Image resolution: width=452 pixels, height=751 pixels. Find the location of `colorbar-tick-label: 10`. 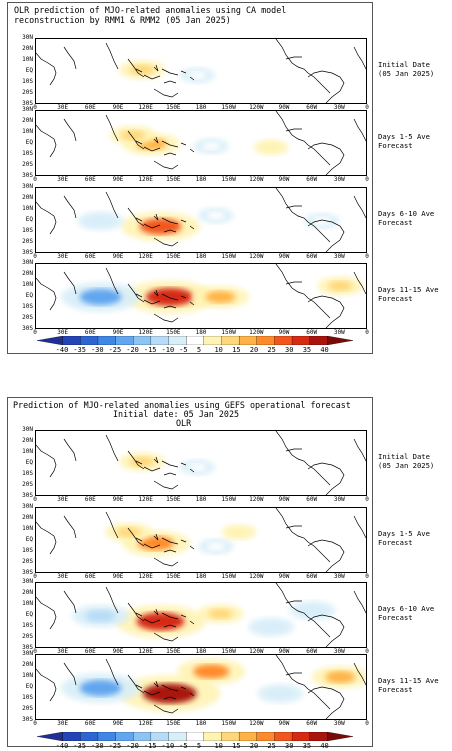

colorbar-tick-label: 10 is located at coordinates (218, 746).